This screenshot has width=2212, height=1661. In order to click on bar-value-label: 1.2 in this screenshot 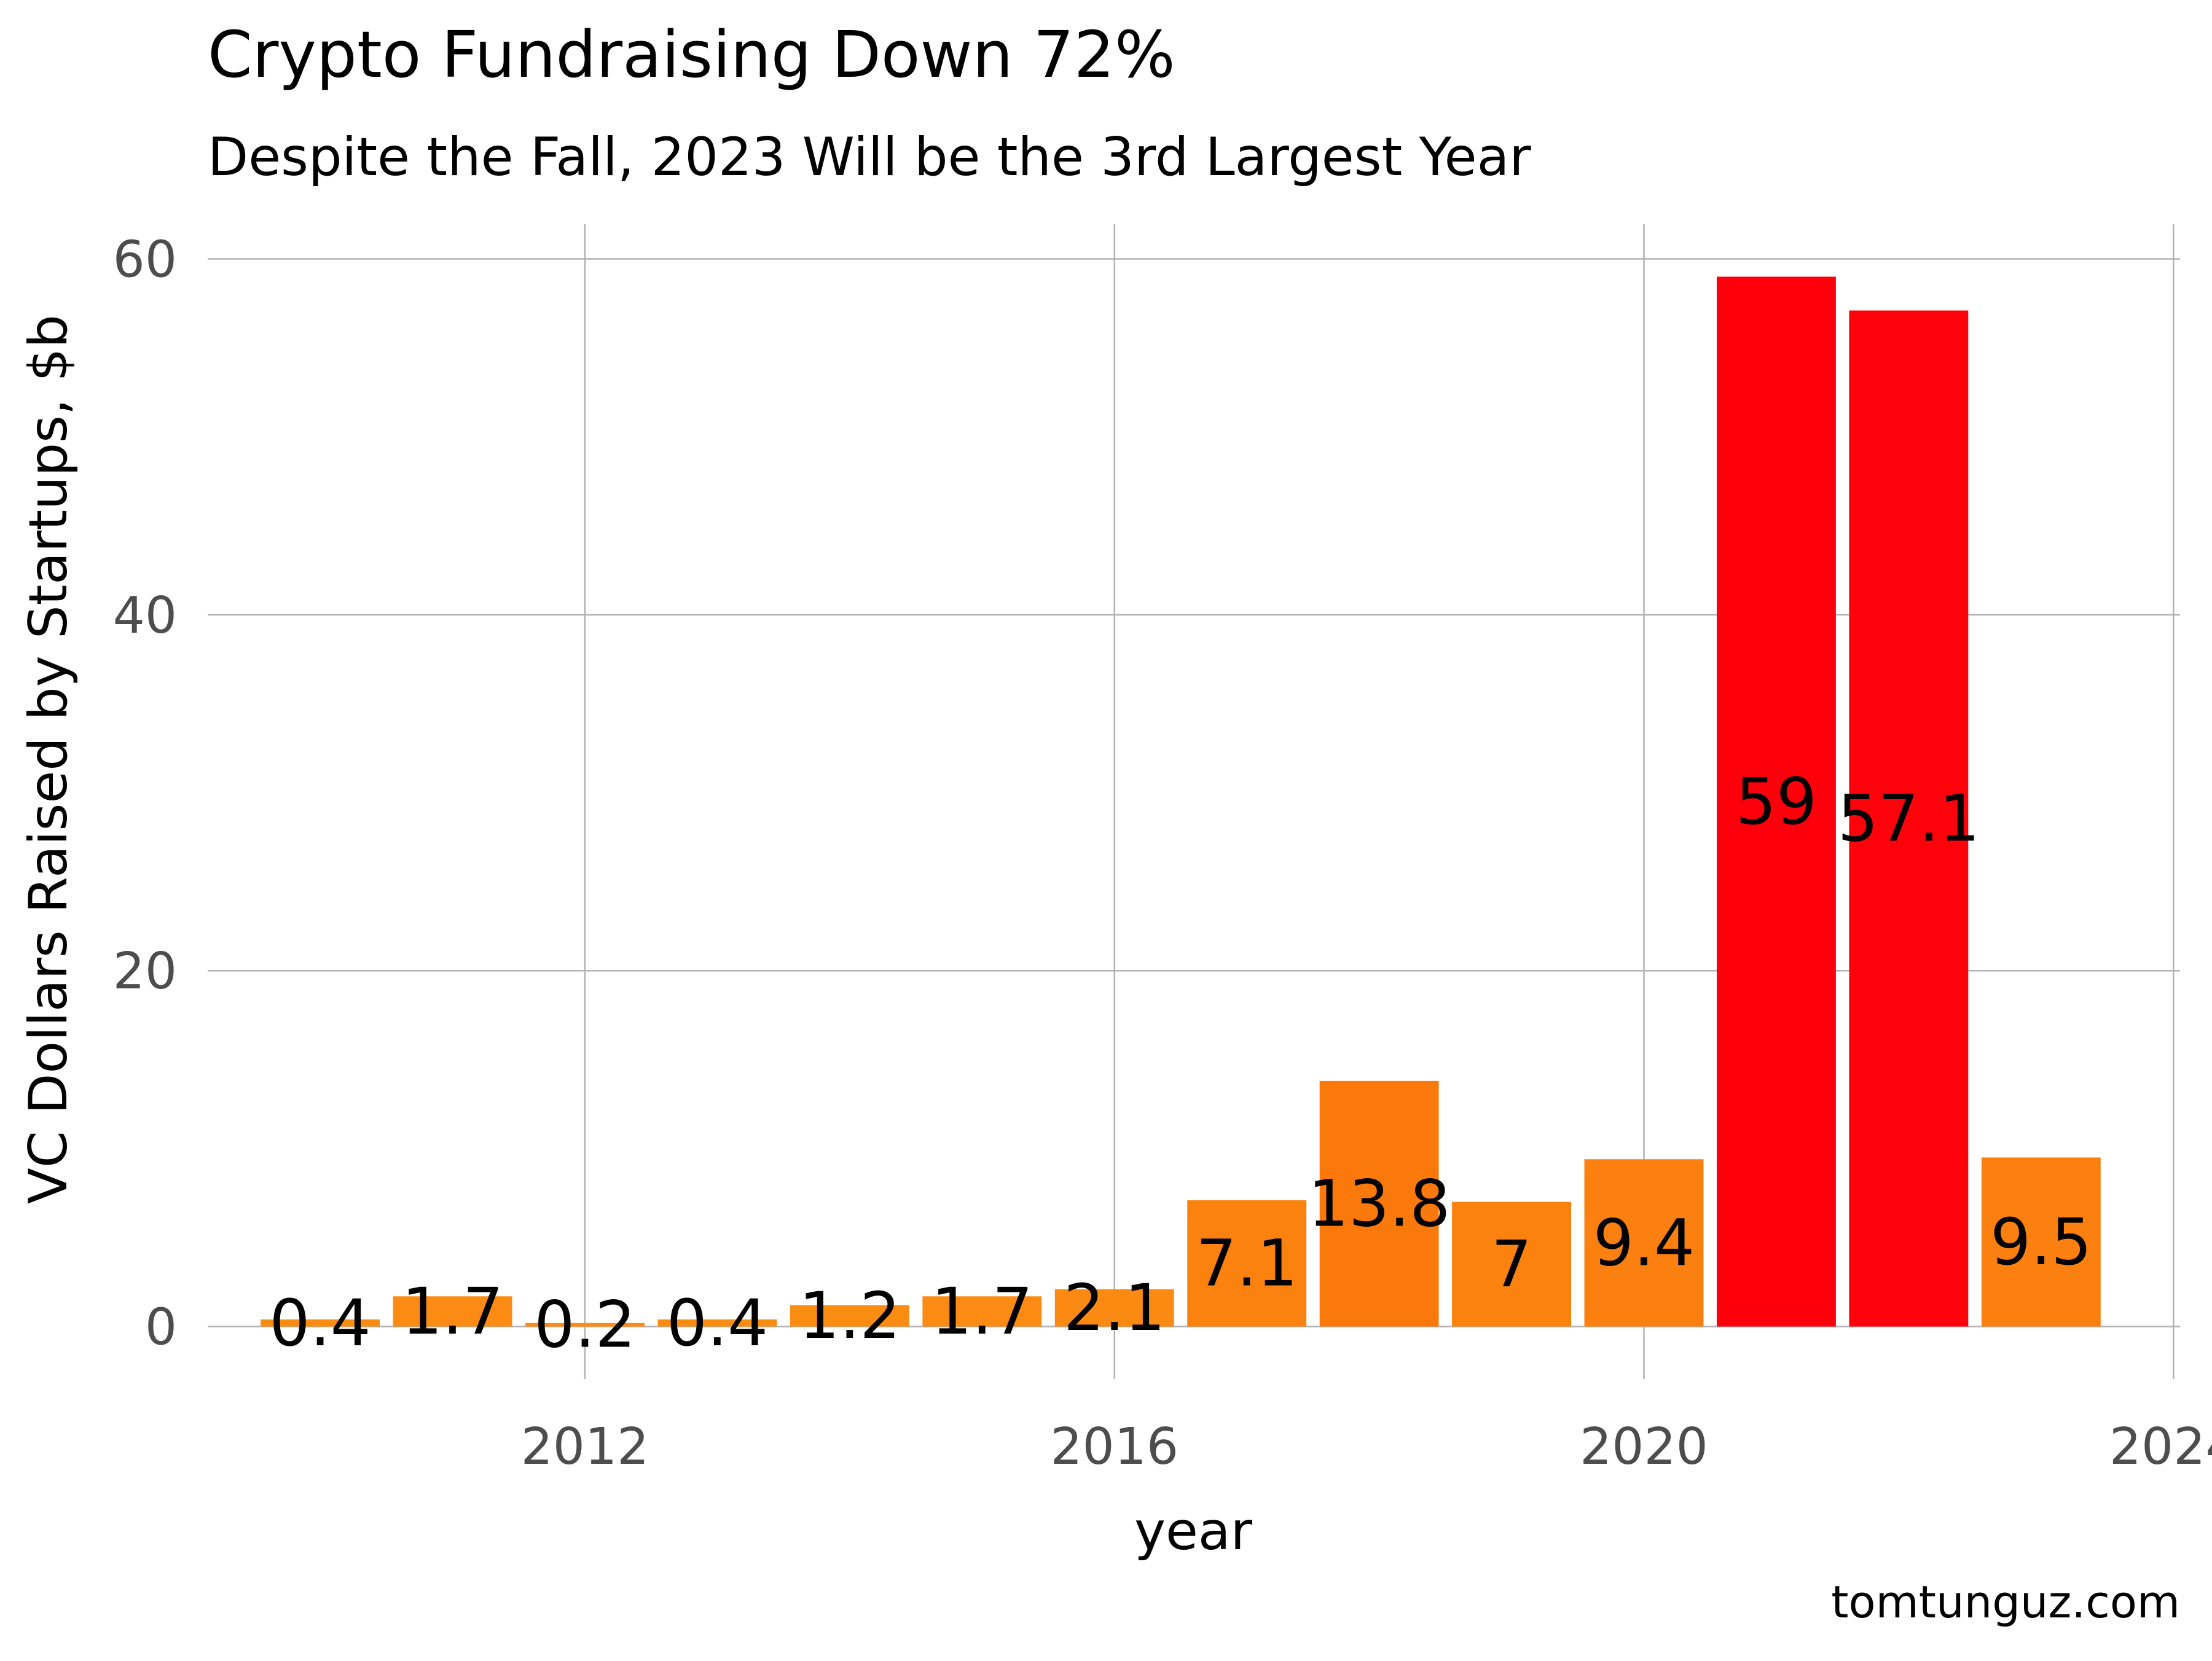, I will do `click(849, 1315)`.